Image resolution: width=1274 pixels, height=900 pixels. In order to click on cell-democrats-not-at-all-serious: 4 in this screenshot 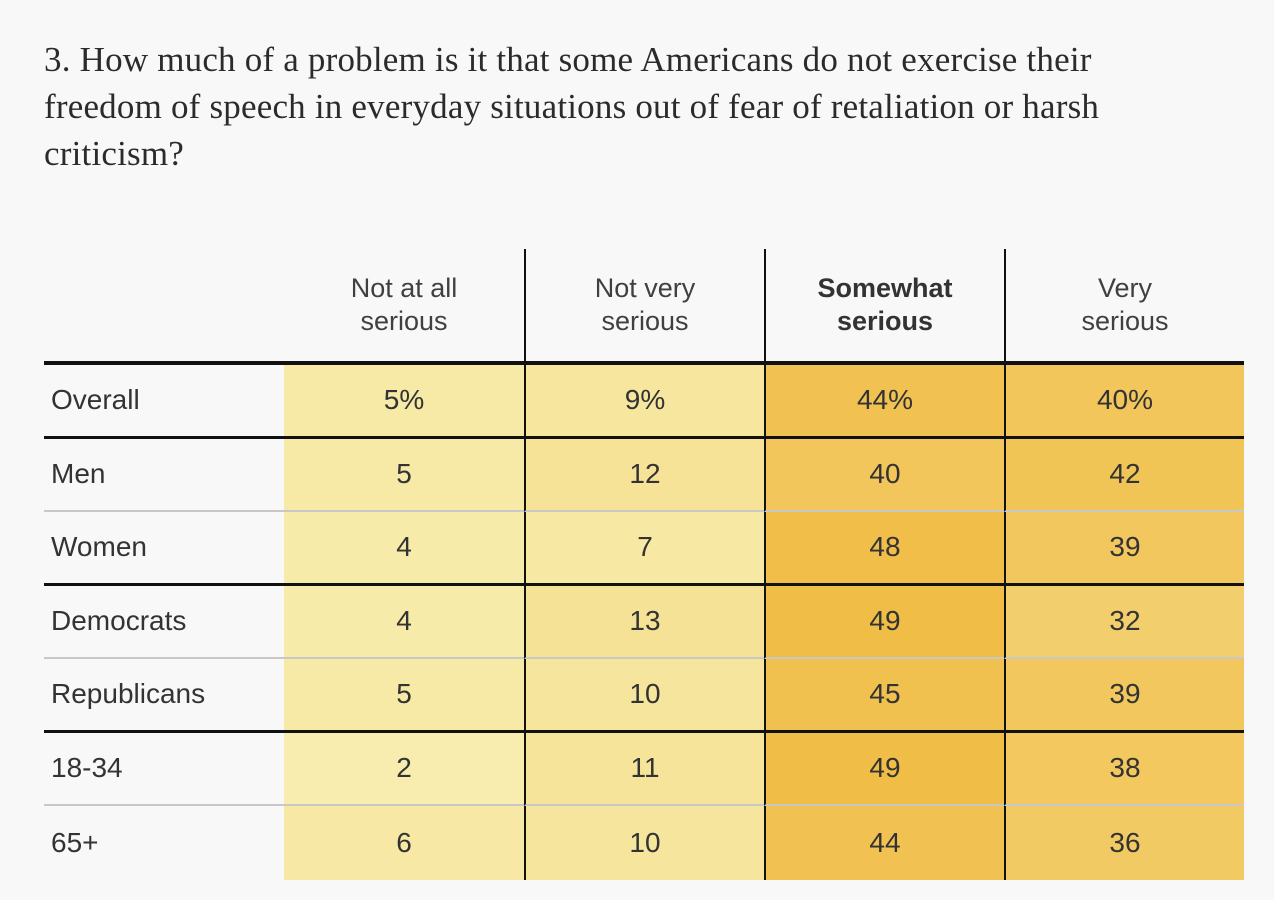, I will do `click(404, 622)`.